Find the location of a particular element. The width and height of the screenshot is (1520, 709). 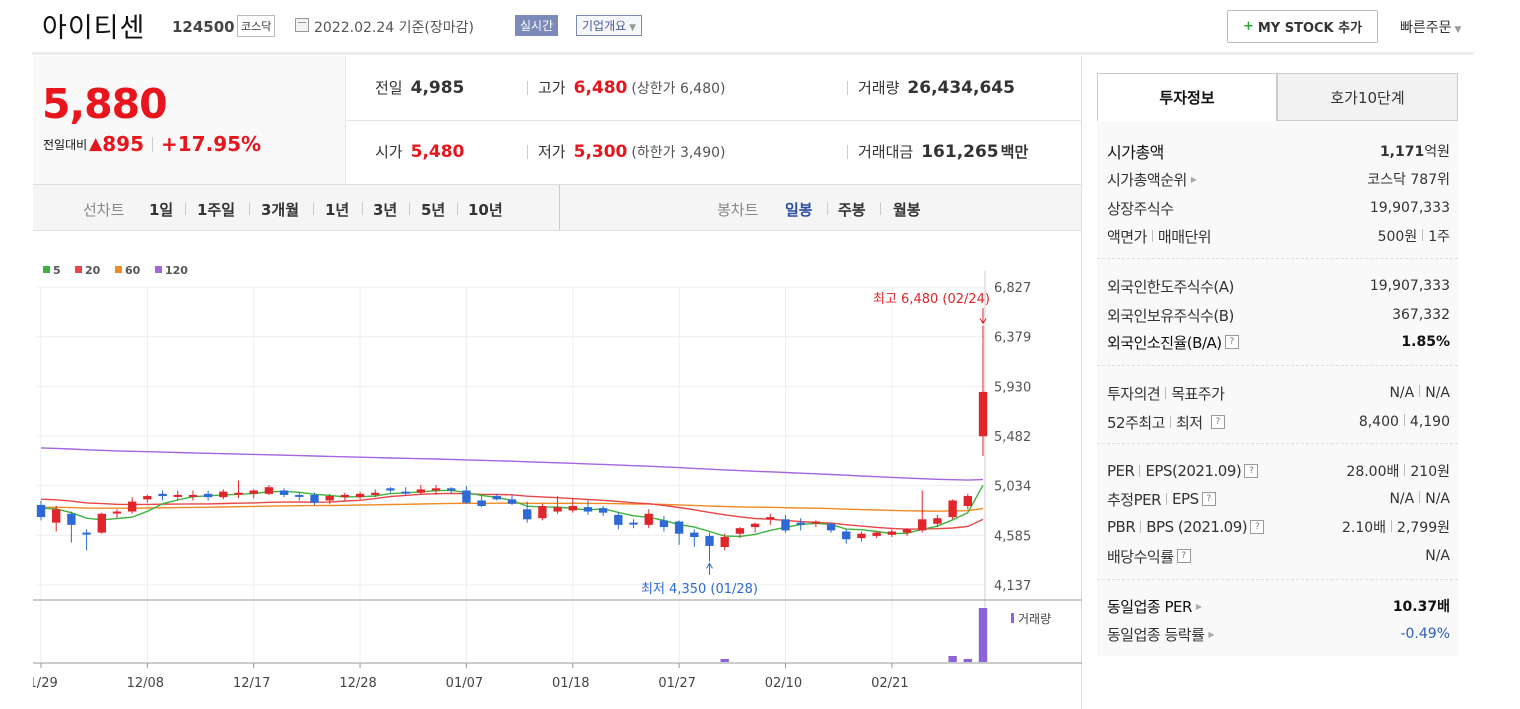

volume-bar is located at coordinates (983, 660).